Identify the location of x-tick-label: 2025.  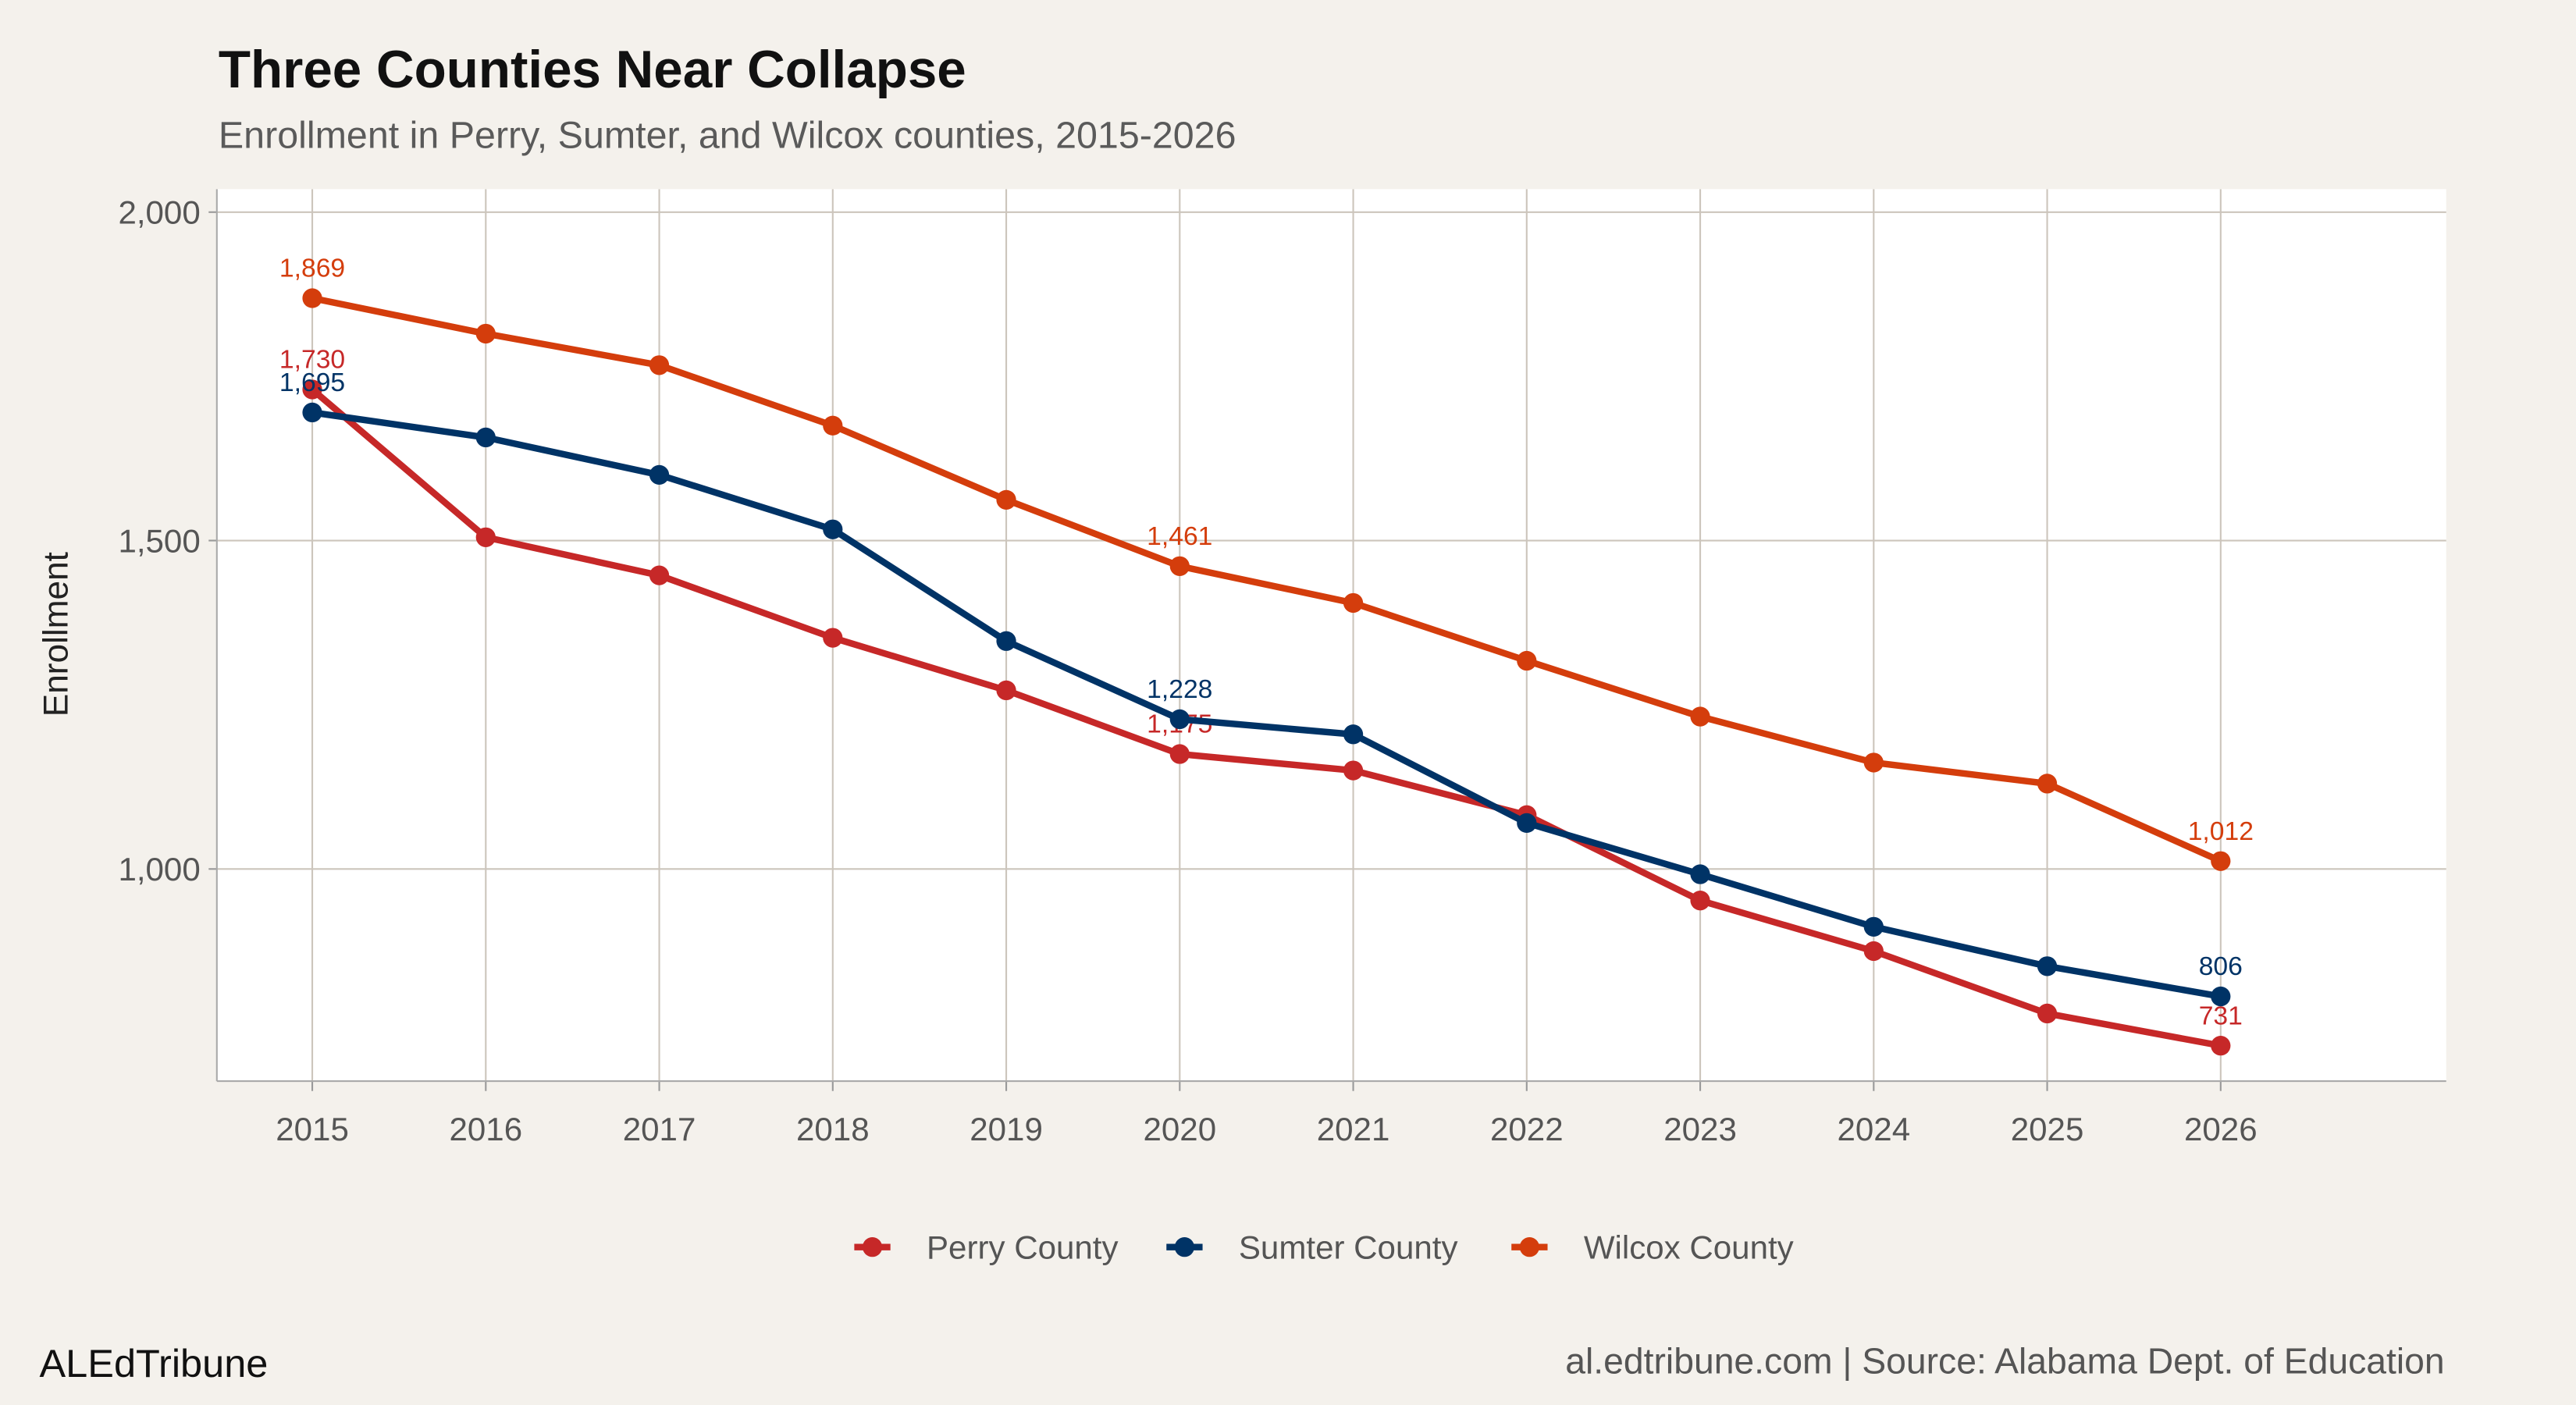
(2047, 1129).